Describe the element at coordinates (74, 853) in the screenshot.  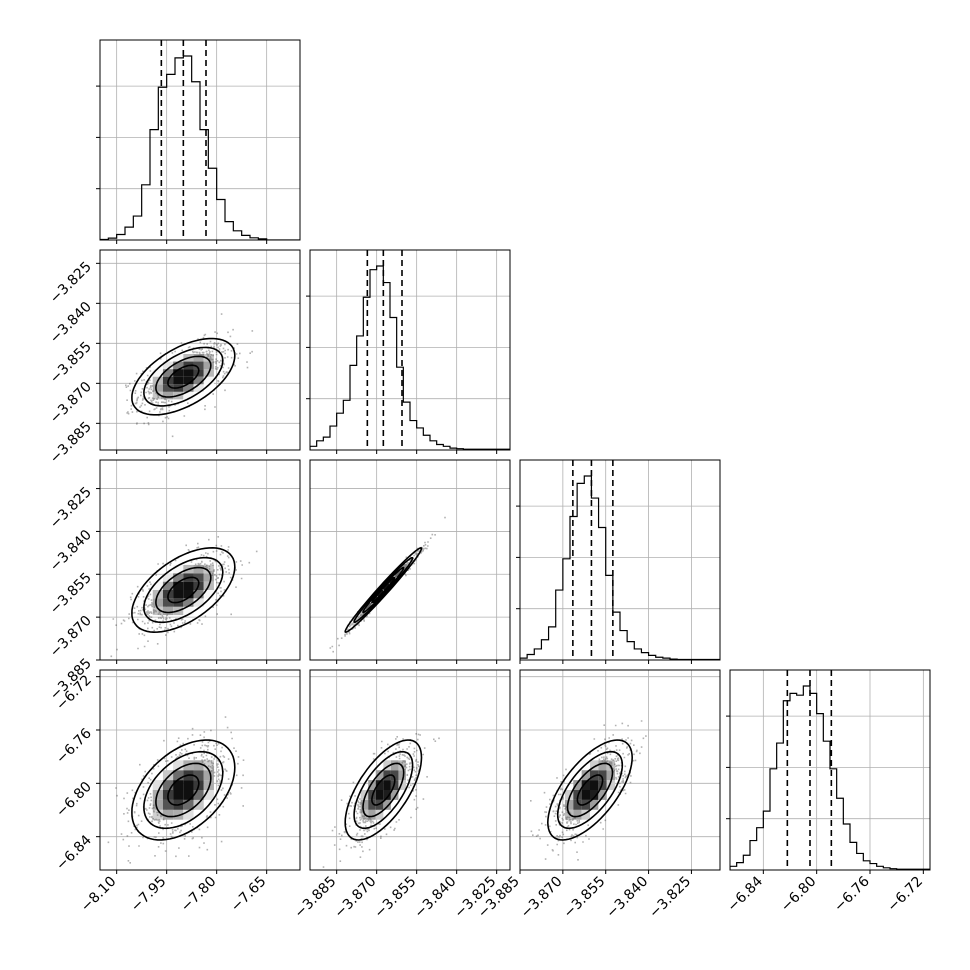
I see `y-tick-label: −6.84` at that location.